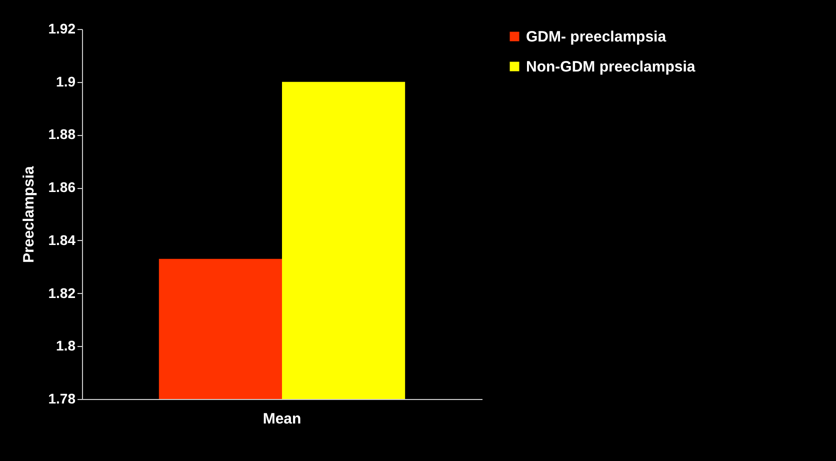 The image size is (836, 461). I want to click on y-tick-label: 1.92, so click(62, 28).